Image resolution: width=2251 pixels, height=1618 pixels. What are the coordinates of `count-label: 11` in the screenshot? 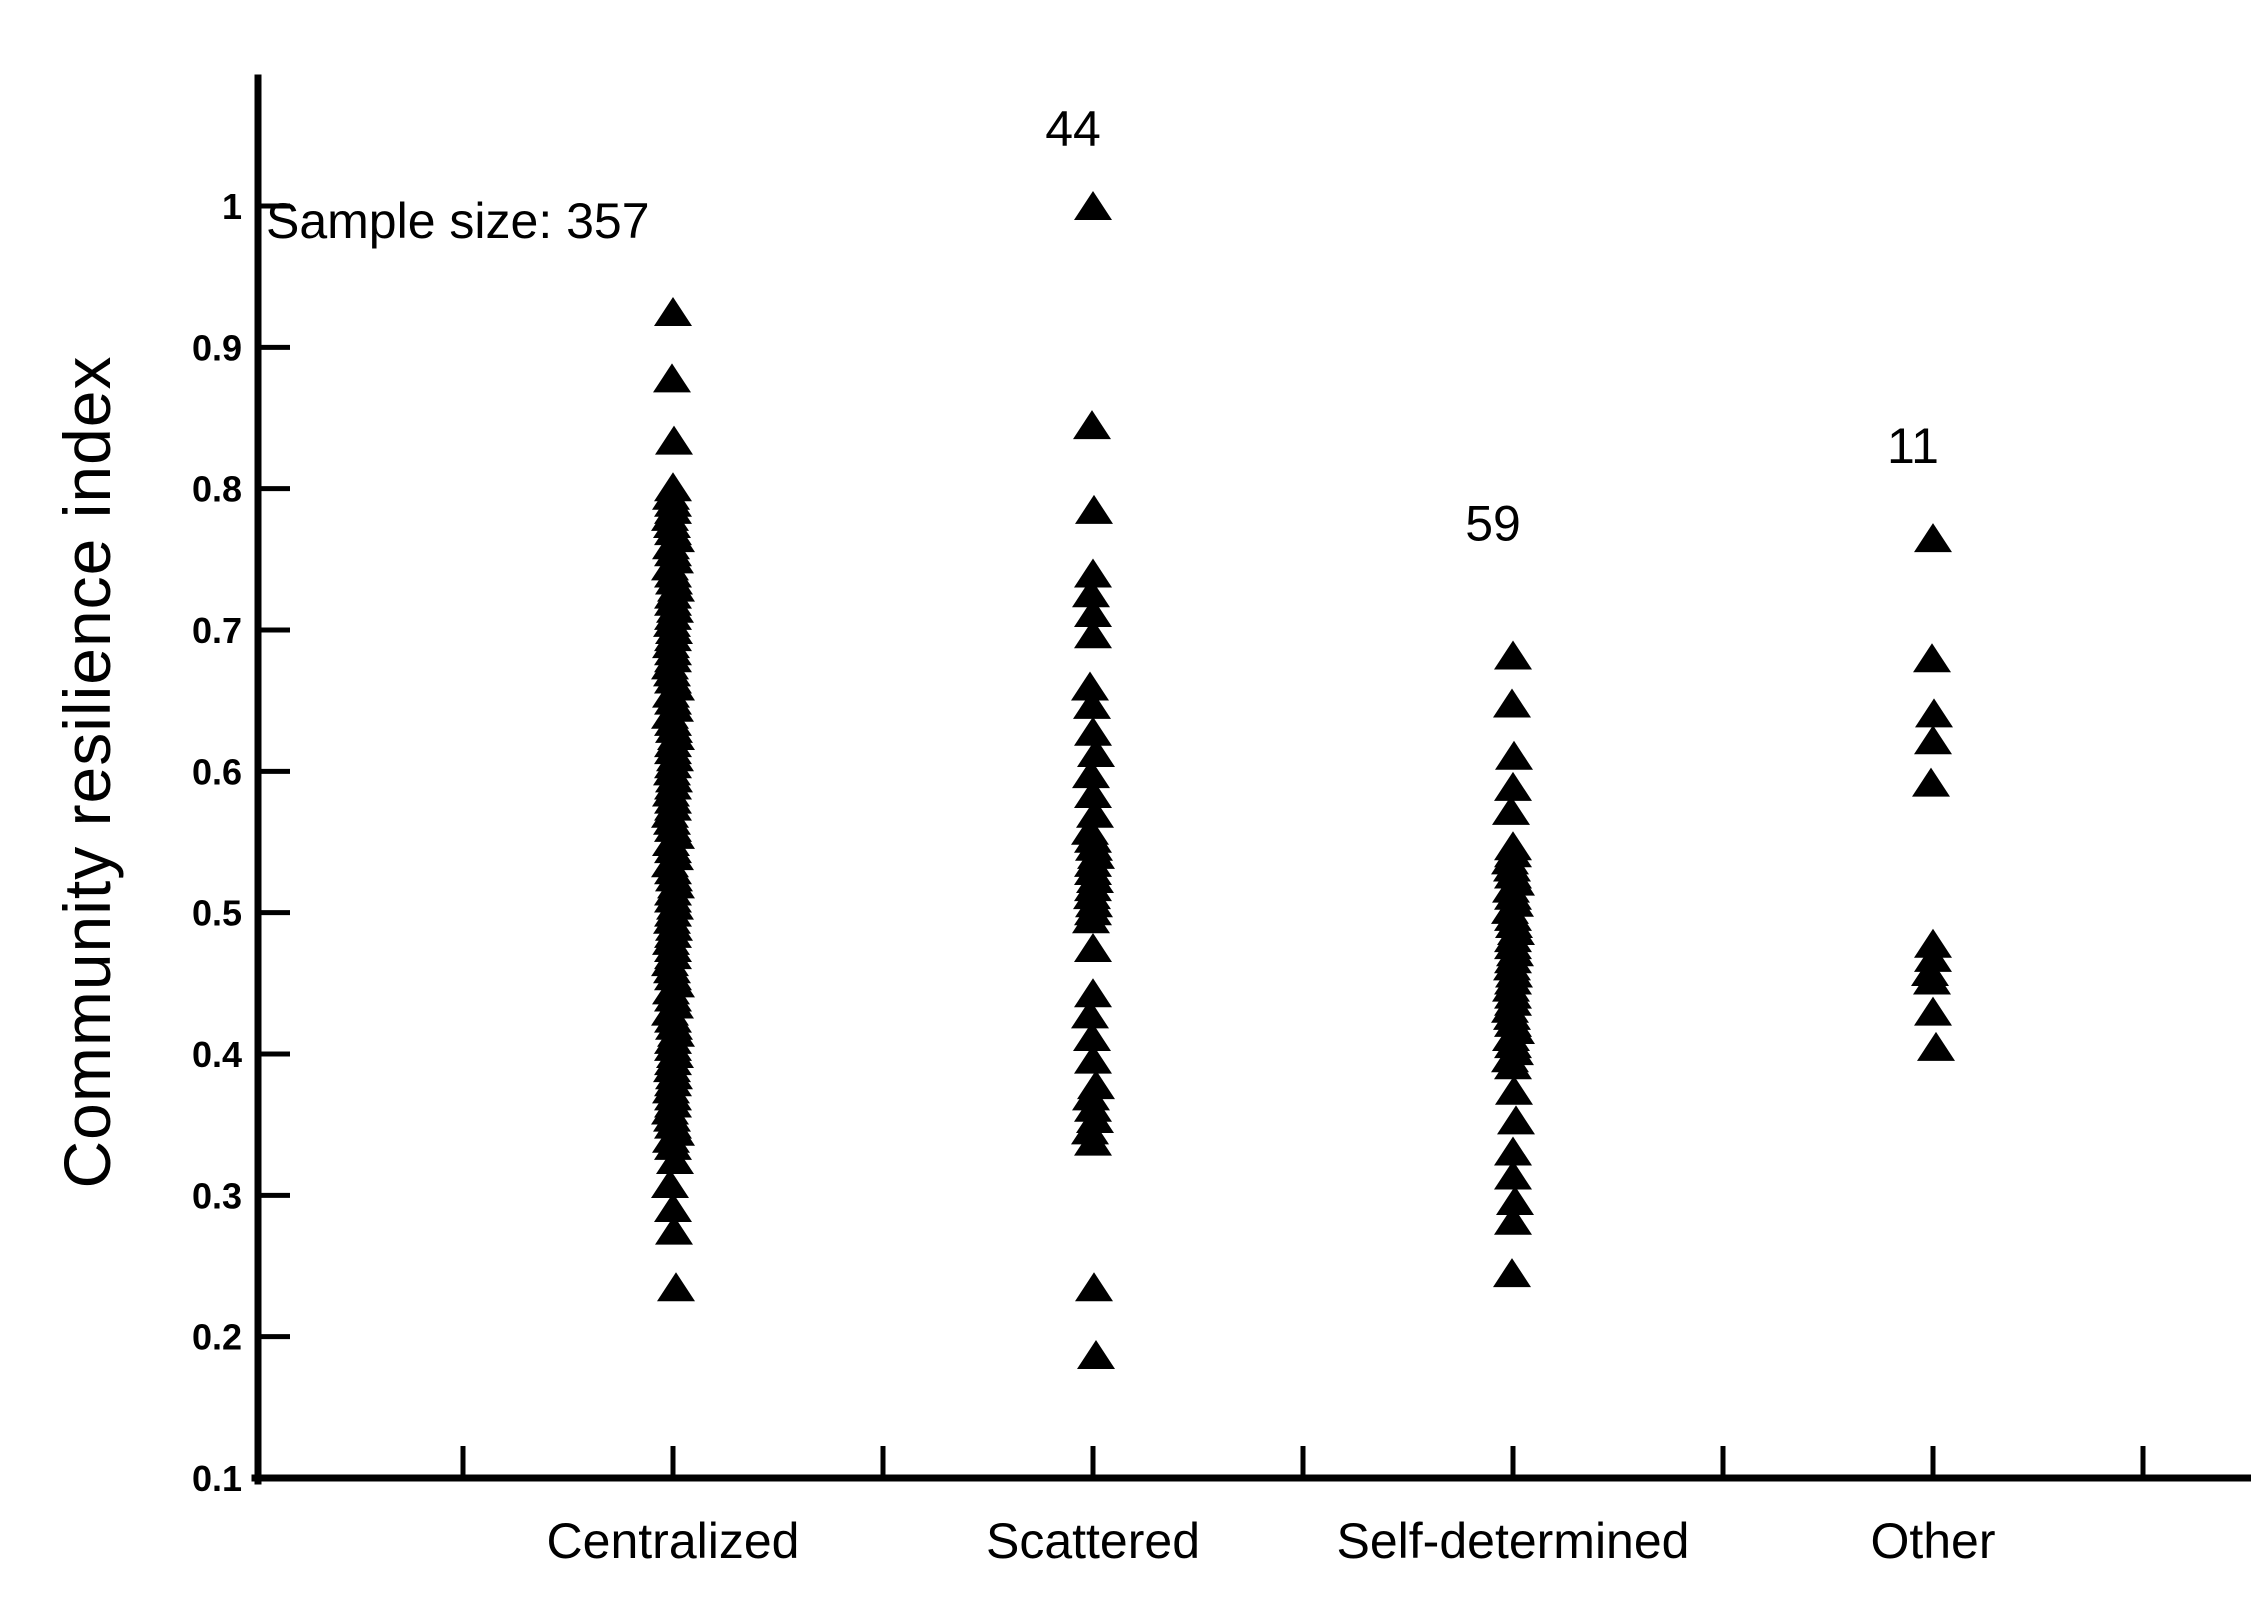 It's located at (1913, 446).